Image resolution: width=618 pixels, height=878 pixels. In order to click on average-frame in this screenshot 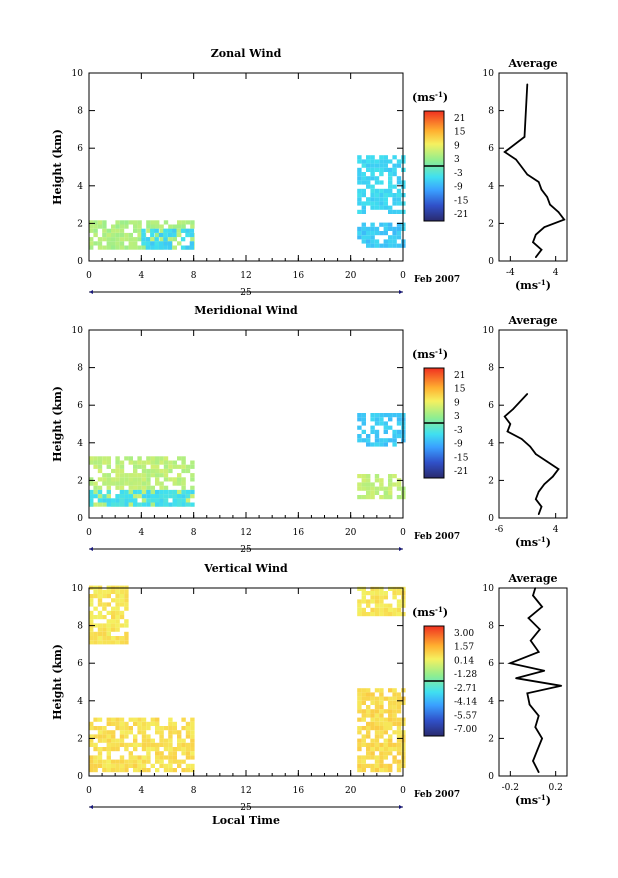, I will do `click(533, 424)`.